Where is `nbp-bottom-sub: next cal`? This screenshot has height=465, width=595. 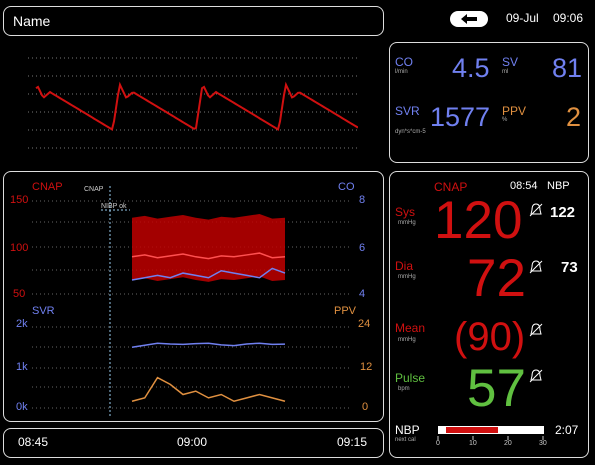
nbp-bottom-sub: next cal is located at coordinates (405, 440).